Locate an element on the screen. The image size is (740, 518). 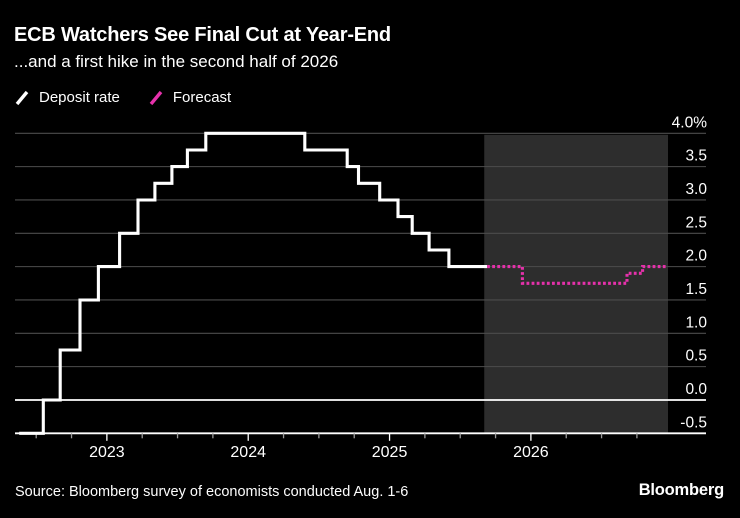
deposit-rate-slash-icon is located at coordinates (22, 97).